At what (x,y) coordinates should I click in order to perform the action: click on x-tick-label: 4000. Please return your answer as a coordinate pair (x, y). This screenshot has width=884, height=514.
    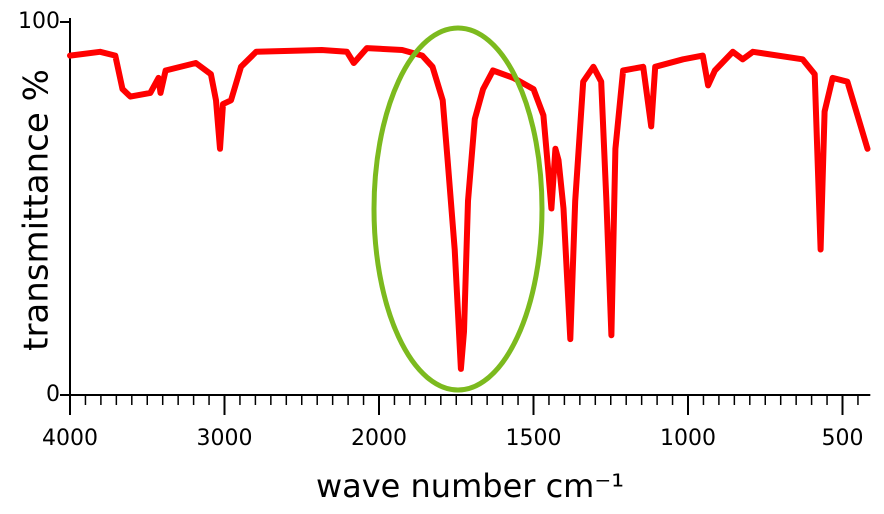
    Looking at the image, I should click on (70, 438).